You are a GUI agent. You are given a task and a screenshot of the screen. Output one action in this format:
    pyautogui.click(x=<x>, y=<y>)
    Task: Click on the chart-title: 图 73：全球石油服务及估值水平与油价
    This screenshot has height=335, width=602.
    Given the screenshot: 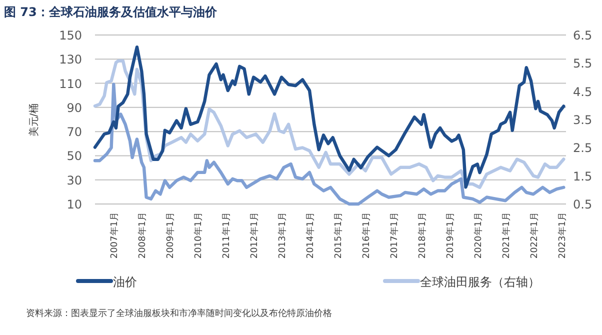 What is the action you would take?
    pyautogui.click(x=111, y=12)
    